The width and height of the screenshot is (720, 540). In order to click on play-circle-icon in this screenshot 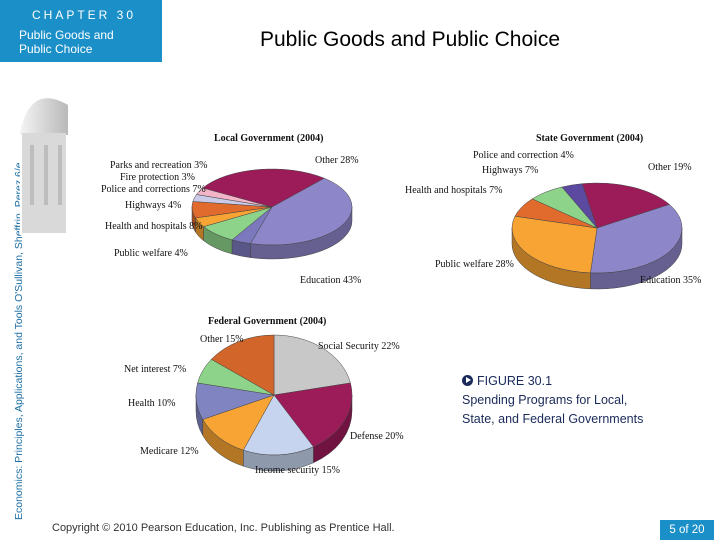, I will do `click(467, 380)`.